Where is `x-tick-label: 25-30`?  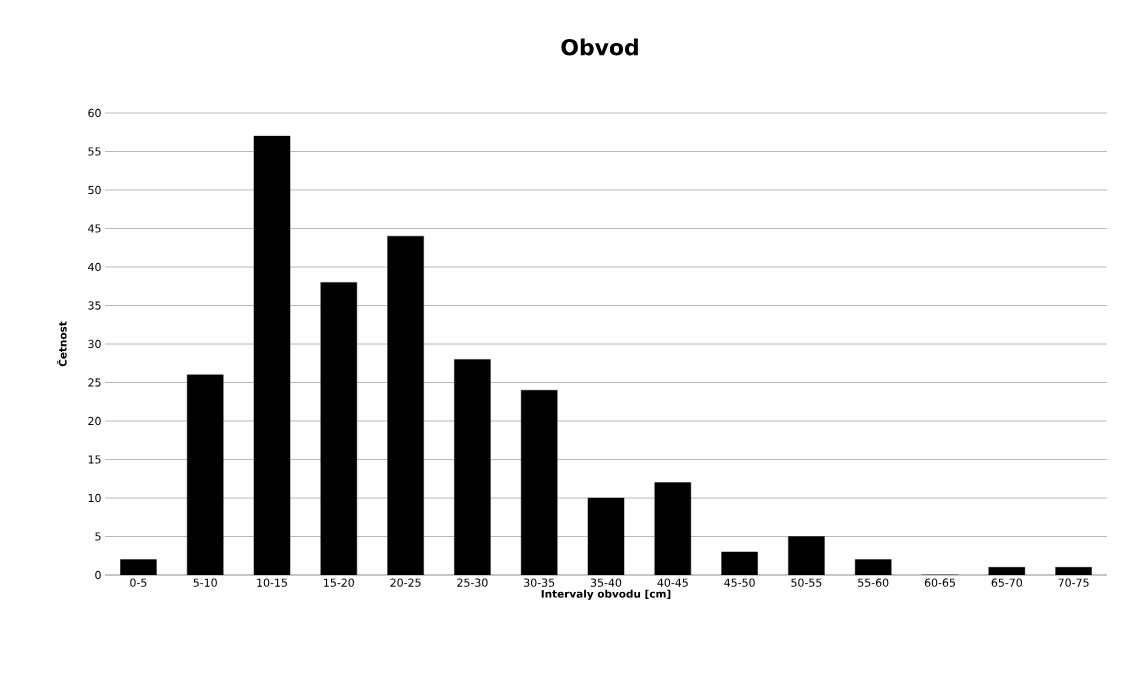 x-tick-label: 25-30 is located at coordinates (472, 582).